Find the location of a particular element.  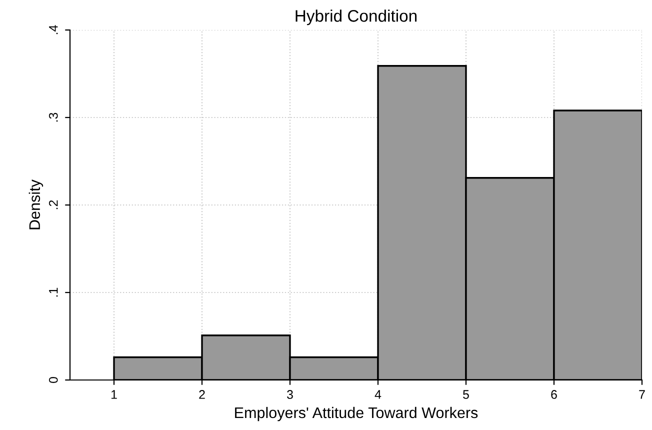

x-axis-title: Employers' Attitude Toward Workers is located at coordinates (356, 414).